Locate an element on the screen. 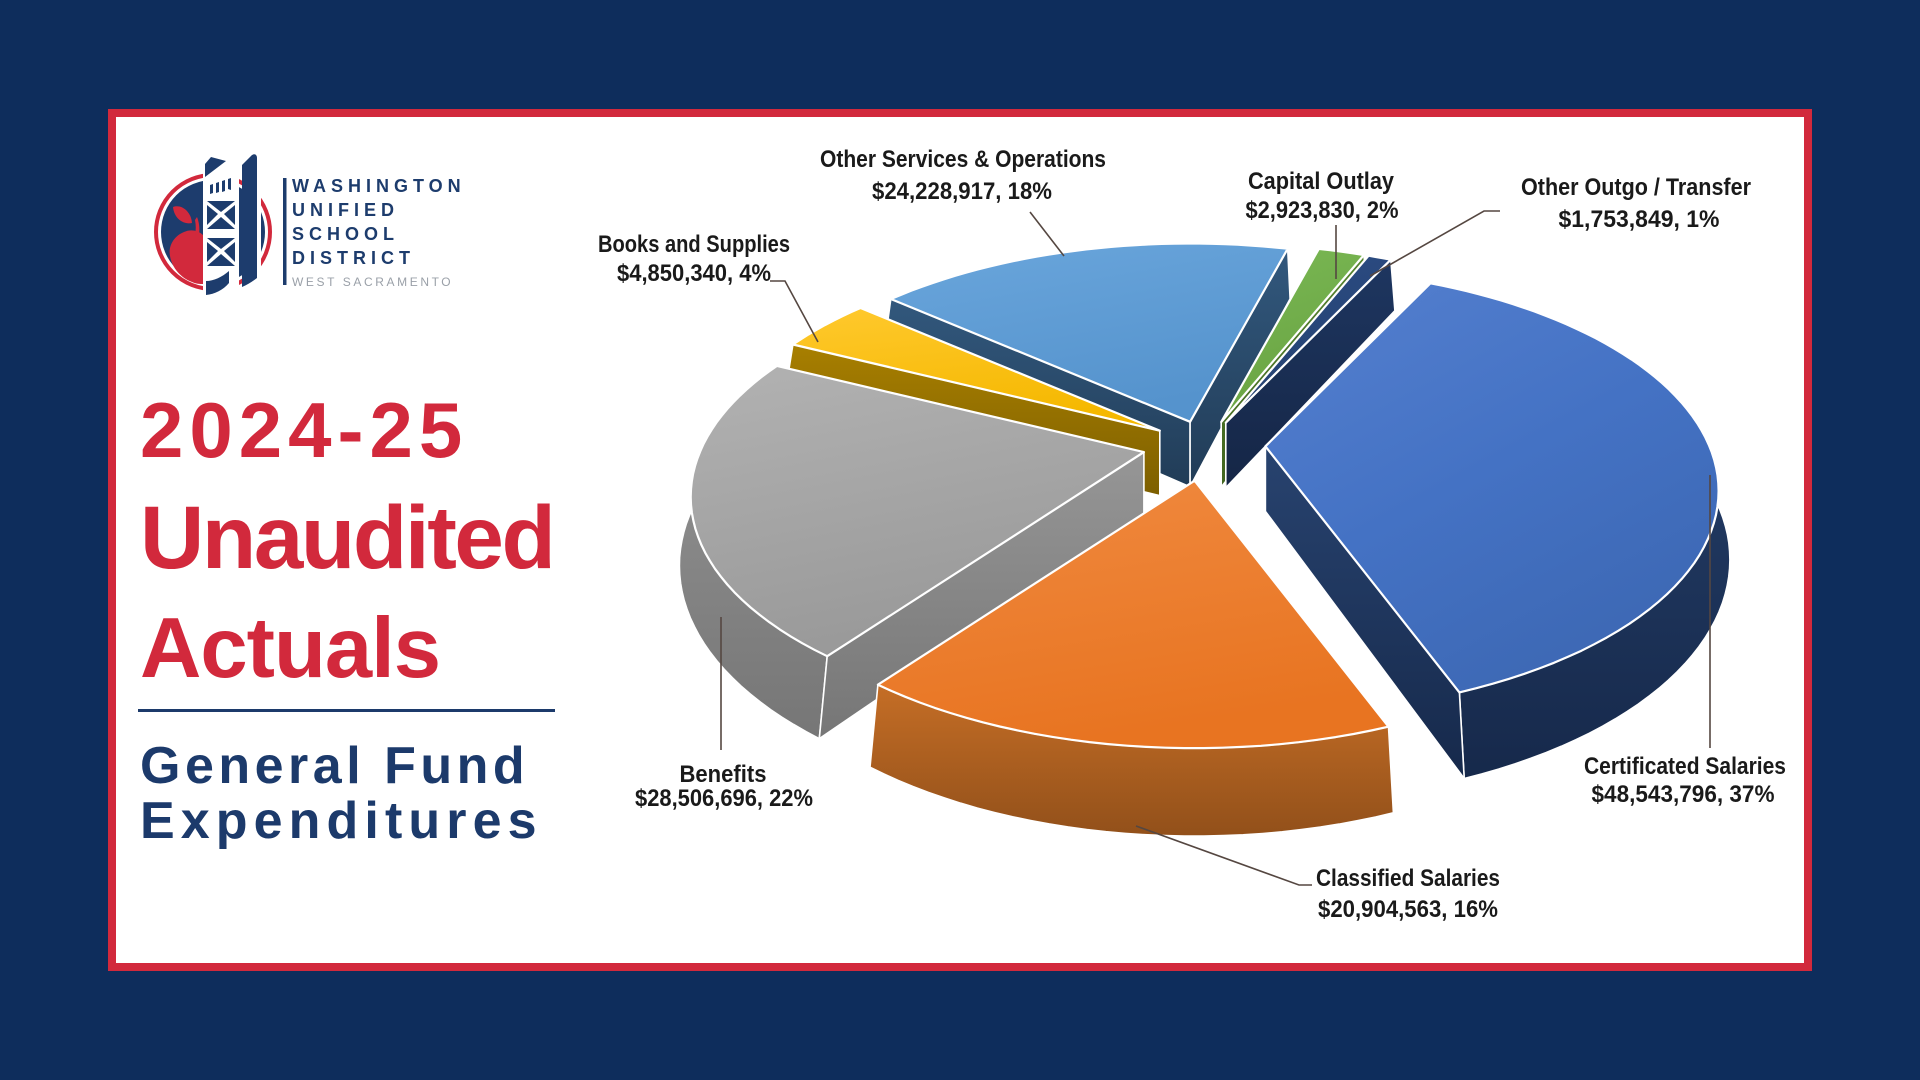  svg-text: SCHOOL is located at coordinates (345, 234).